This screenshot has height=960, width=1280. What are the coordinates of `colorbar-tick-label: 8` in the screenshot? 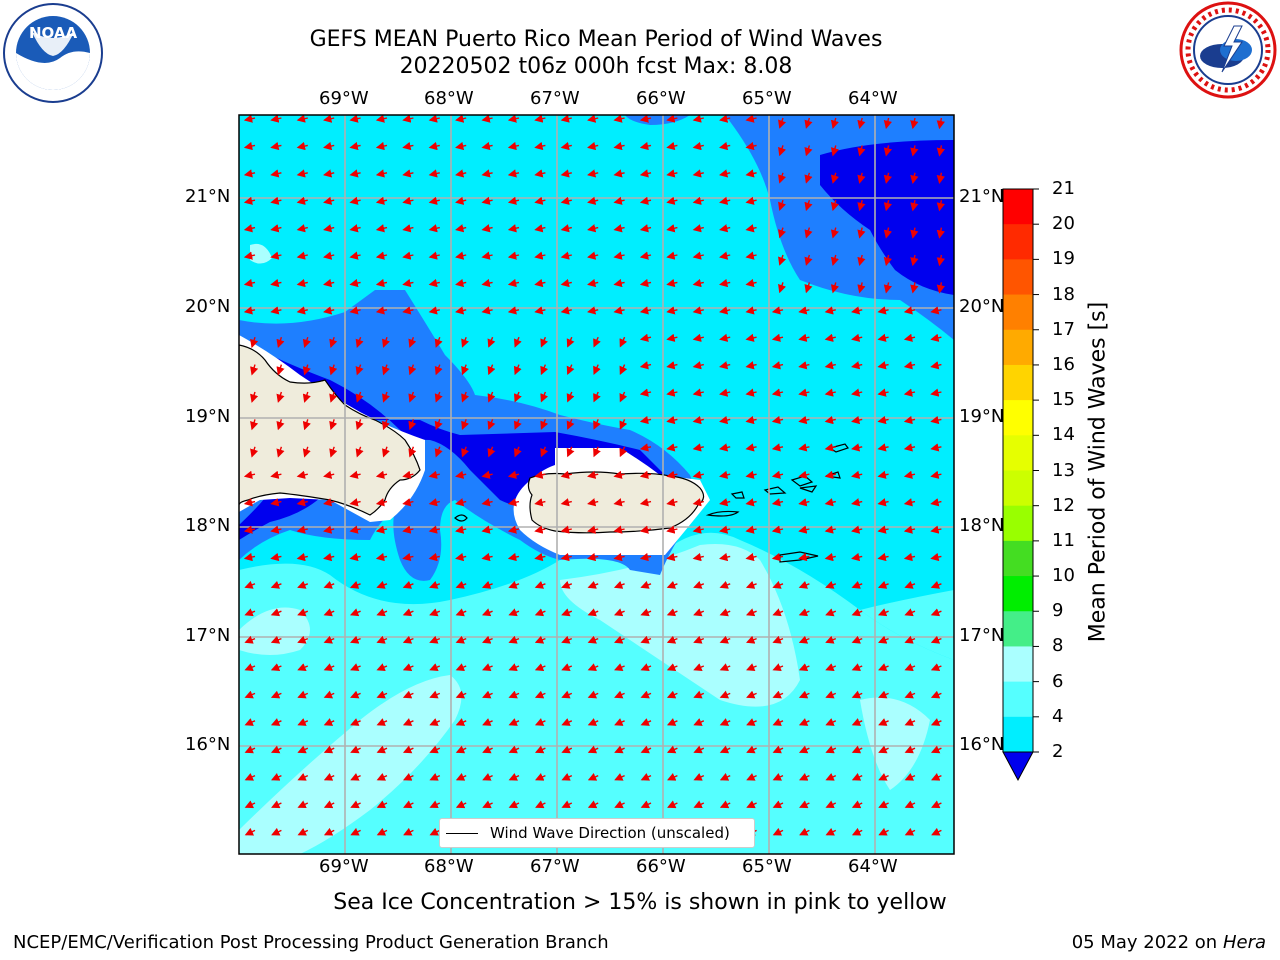 It's located at (1058, 646).